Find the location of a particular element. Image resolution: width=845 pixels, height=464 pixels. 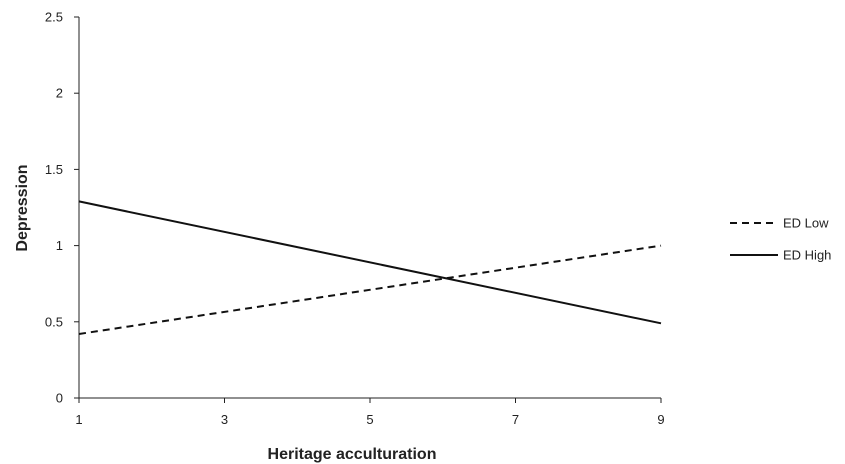

x-tick-label: 7 is located at coordinates (515, 419).